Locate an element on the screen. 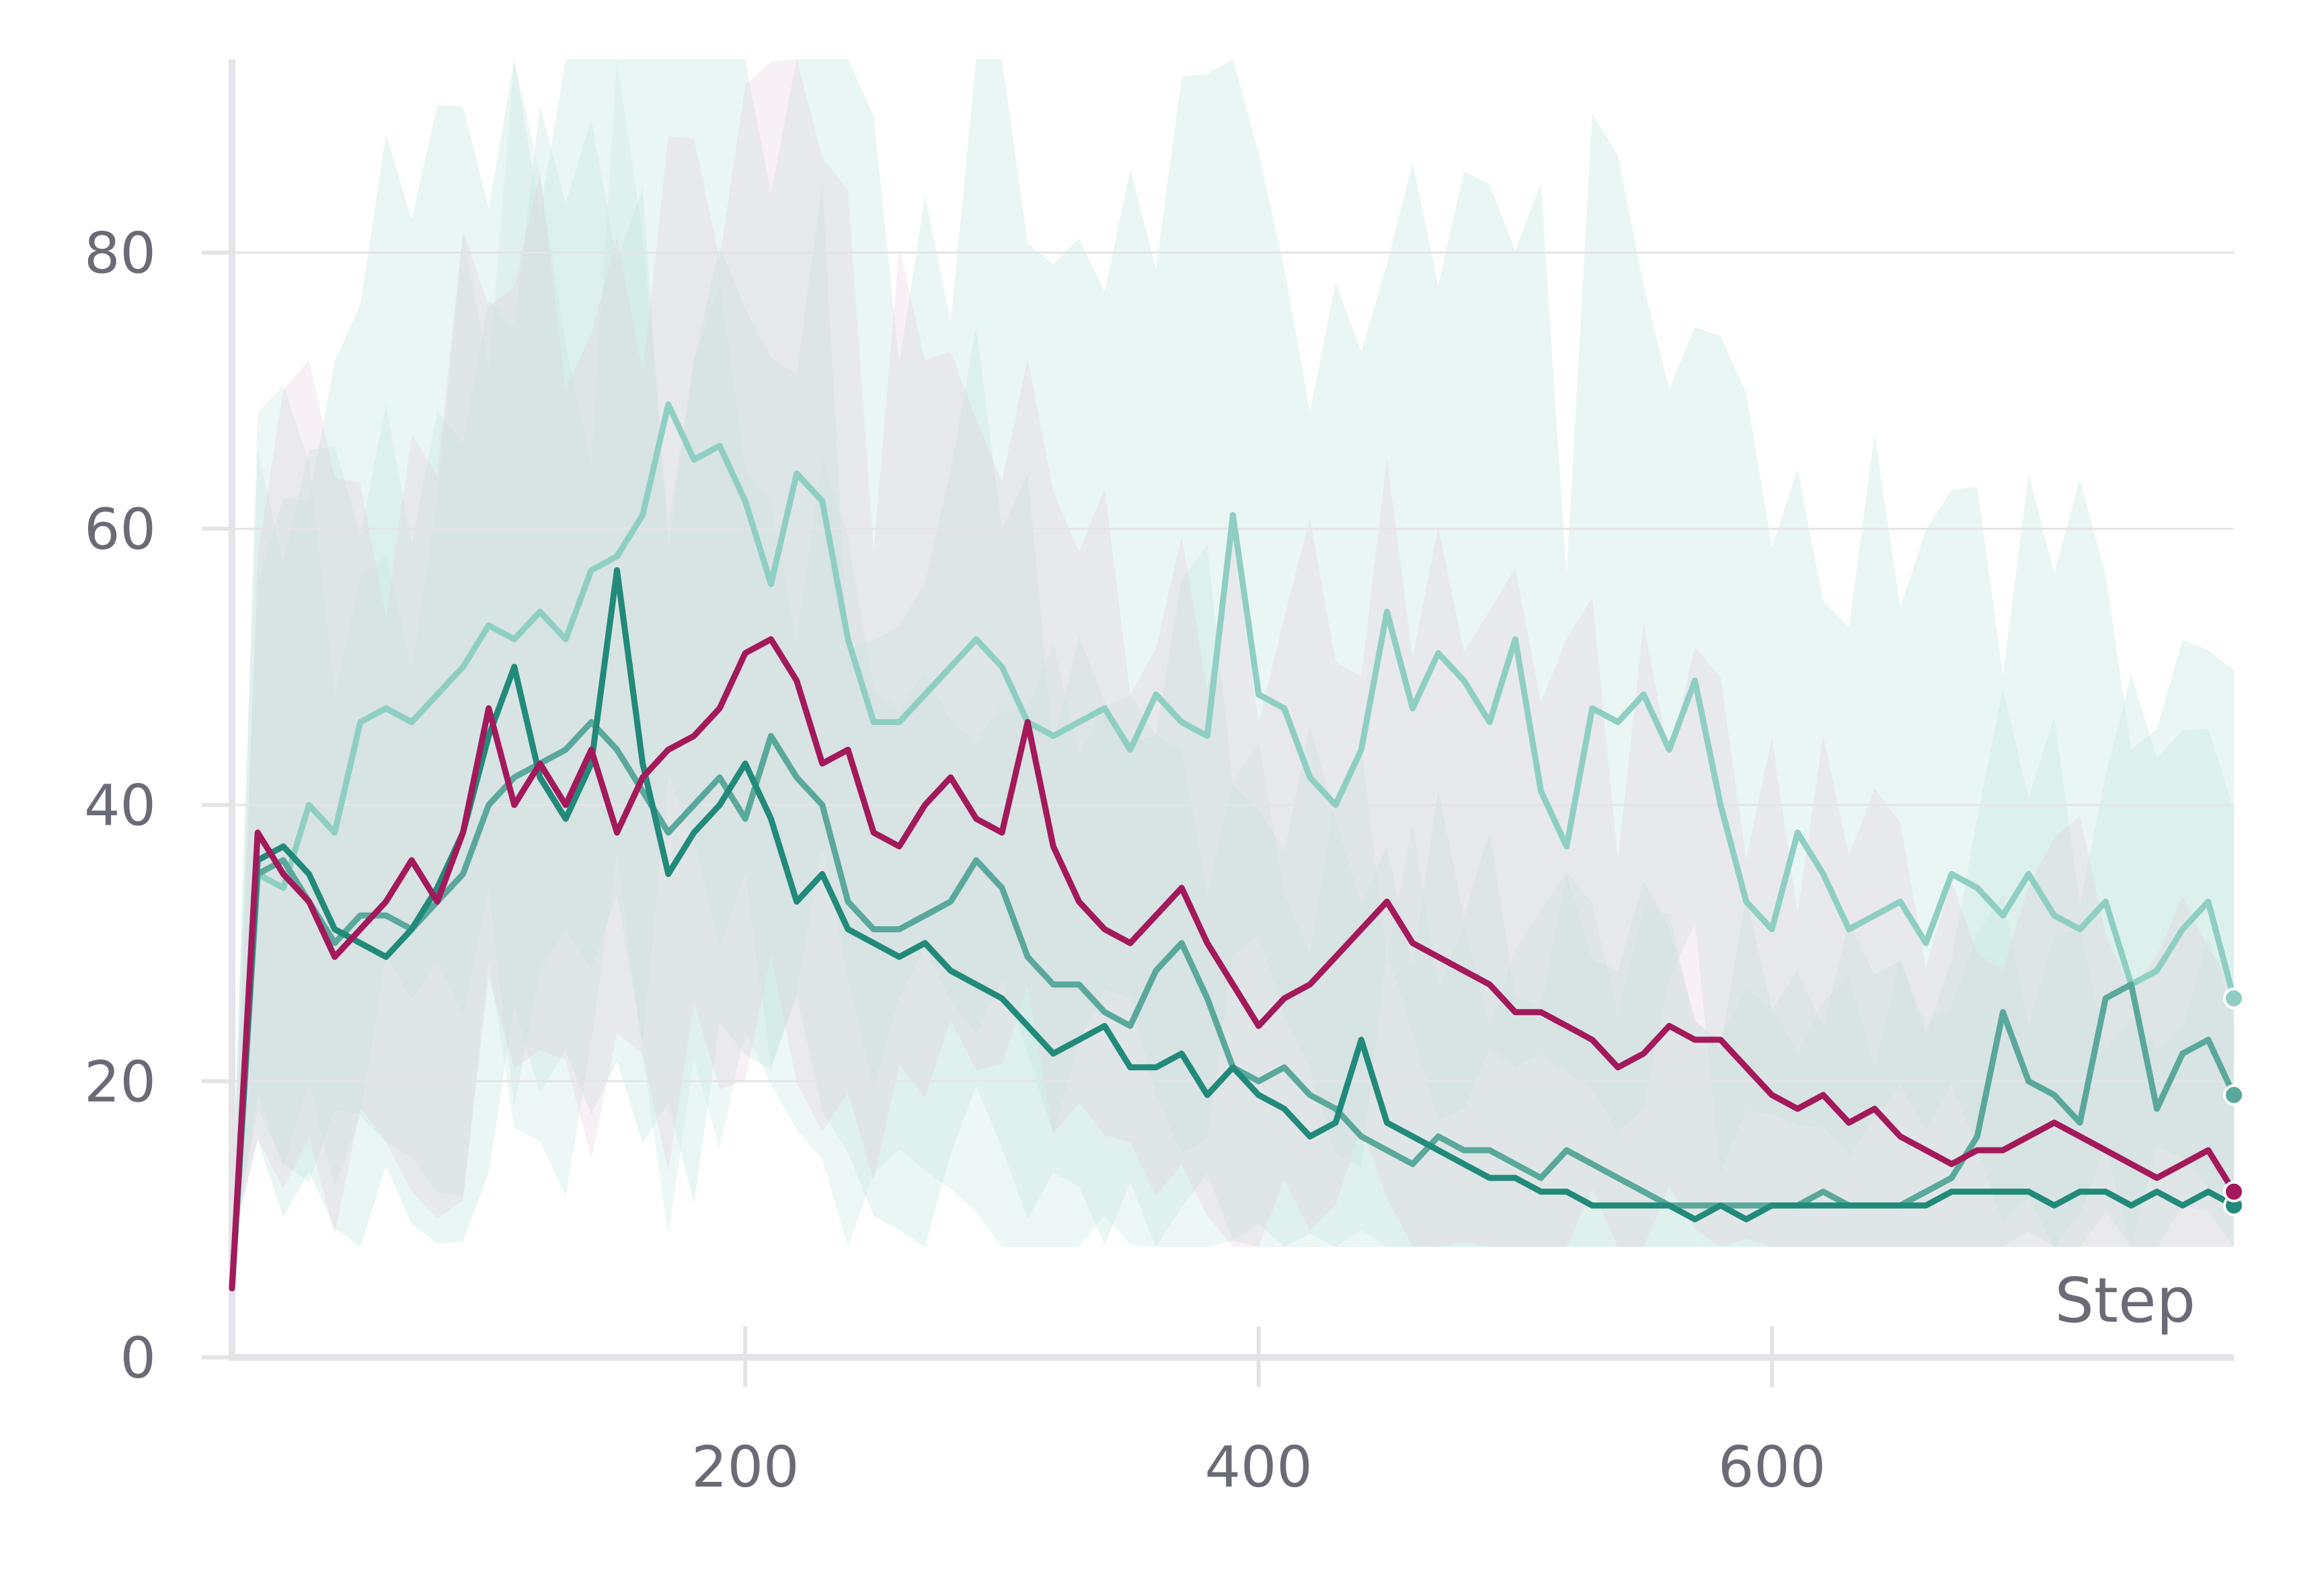 Image resolution: width=2324 pixels, height=1574 pixels. x-tick-label-400: 400 is located at coordinates (1258, 1467).